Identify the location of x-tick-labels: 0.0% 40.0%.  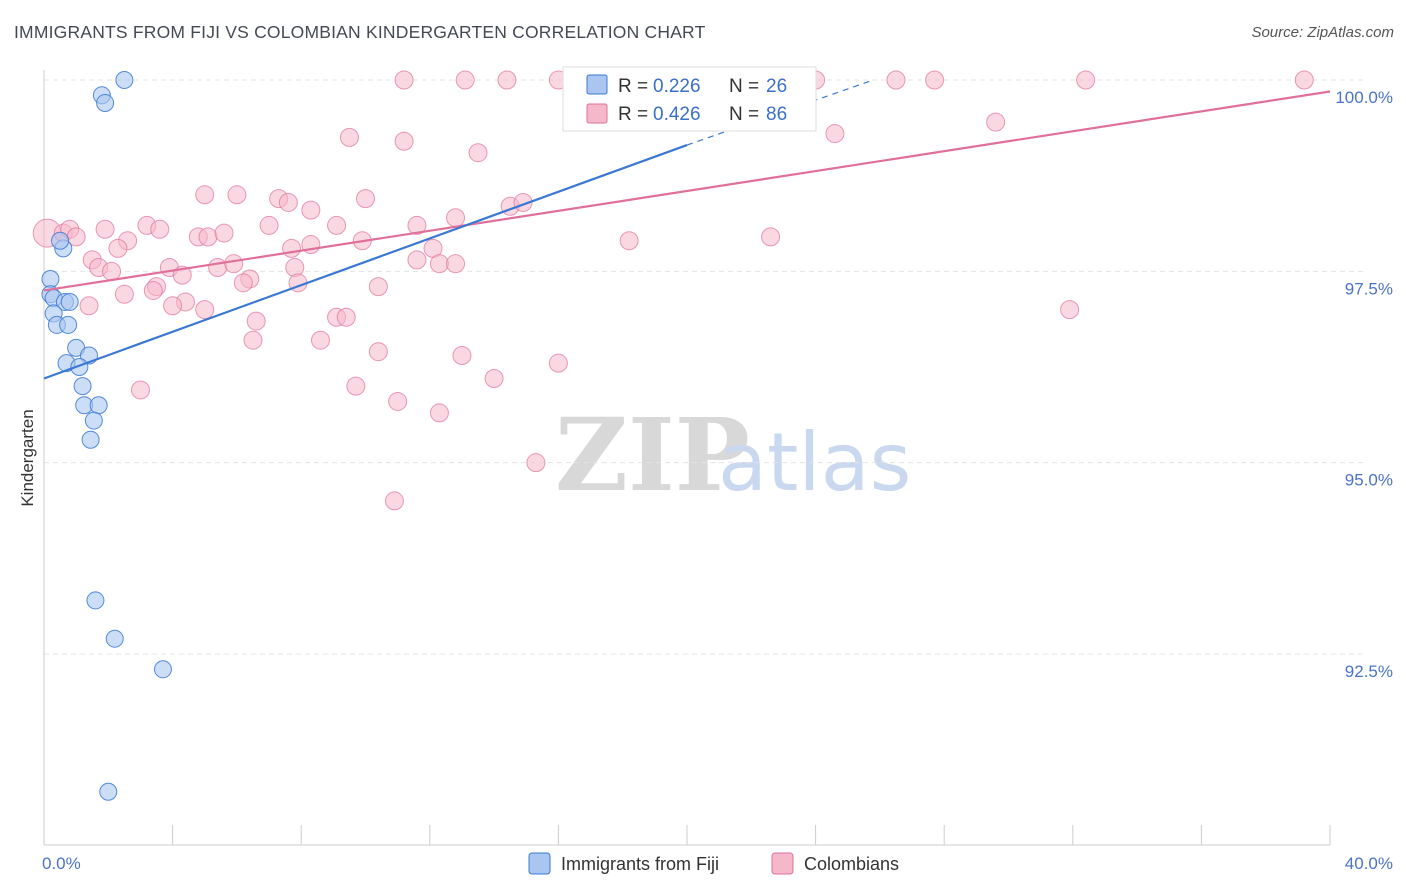
(717, 863).